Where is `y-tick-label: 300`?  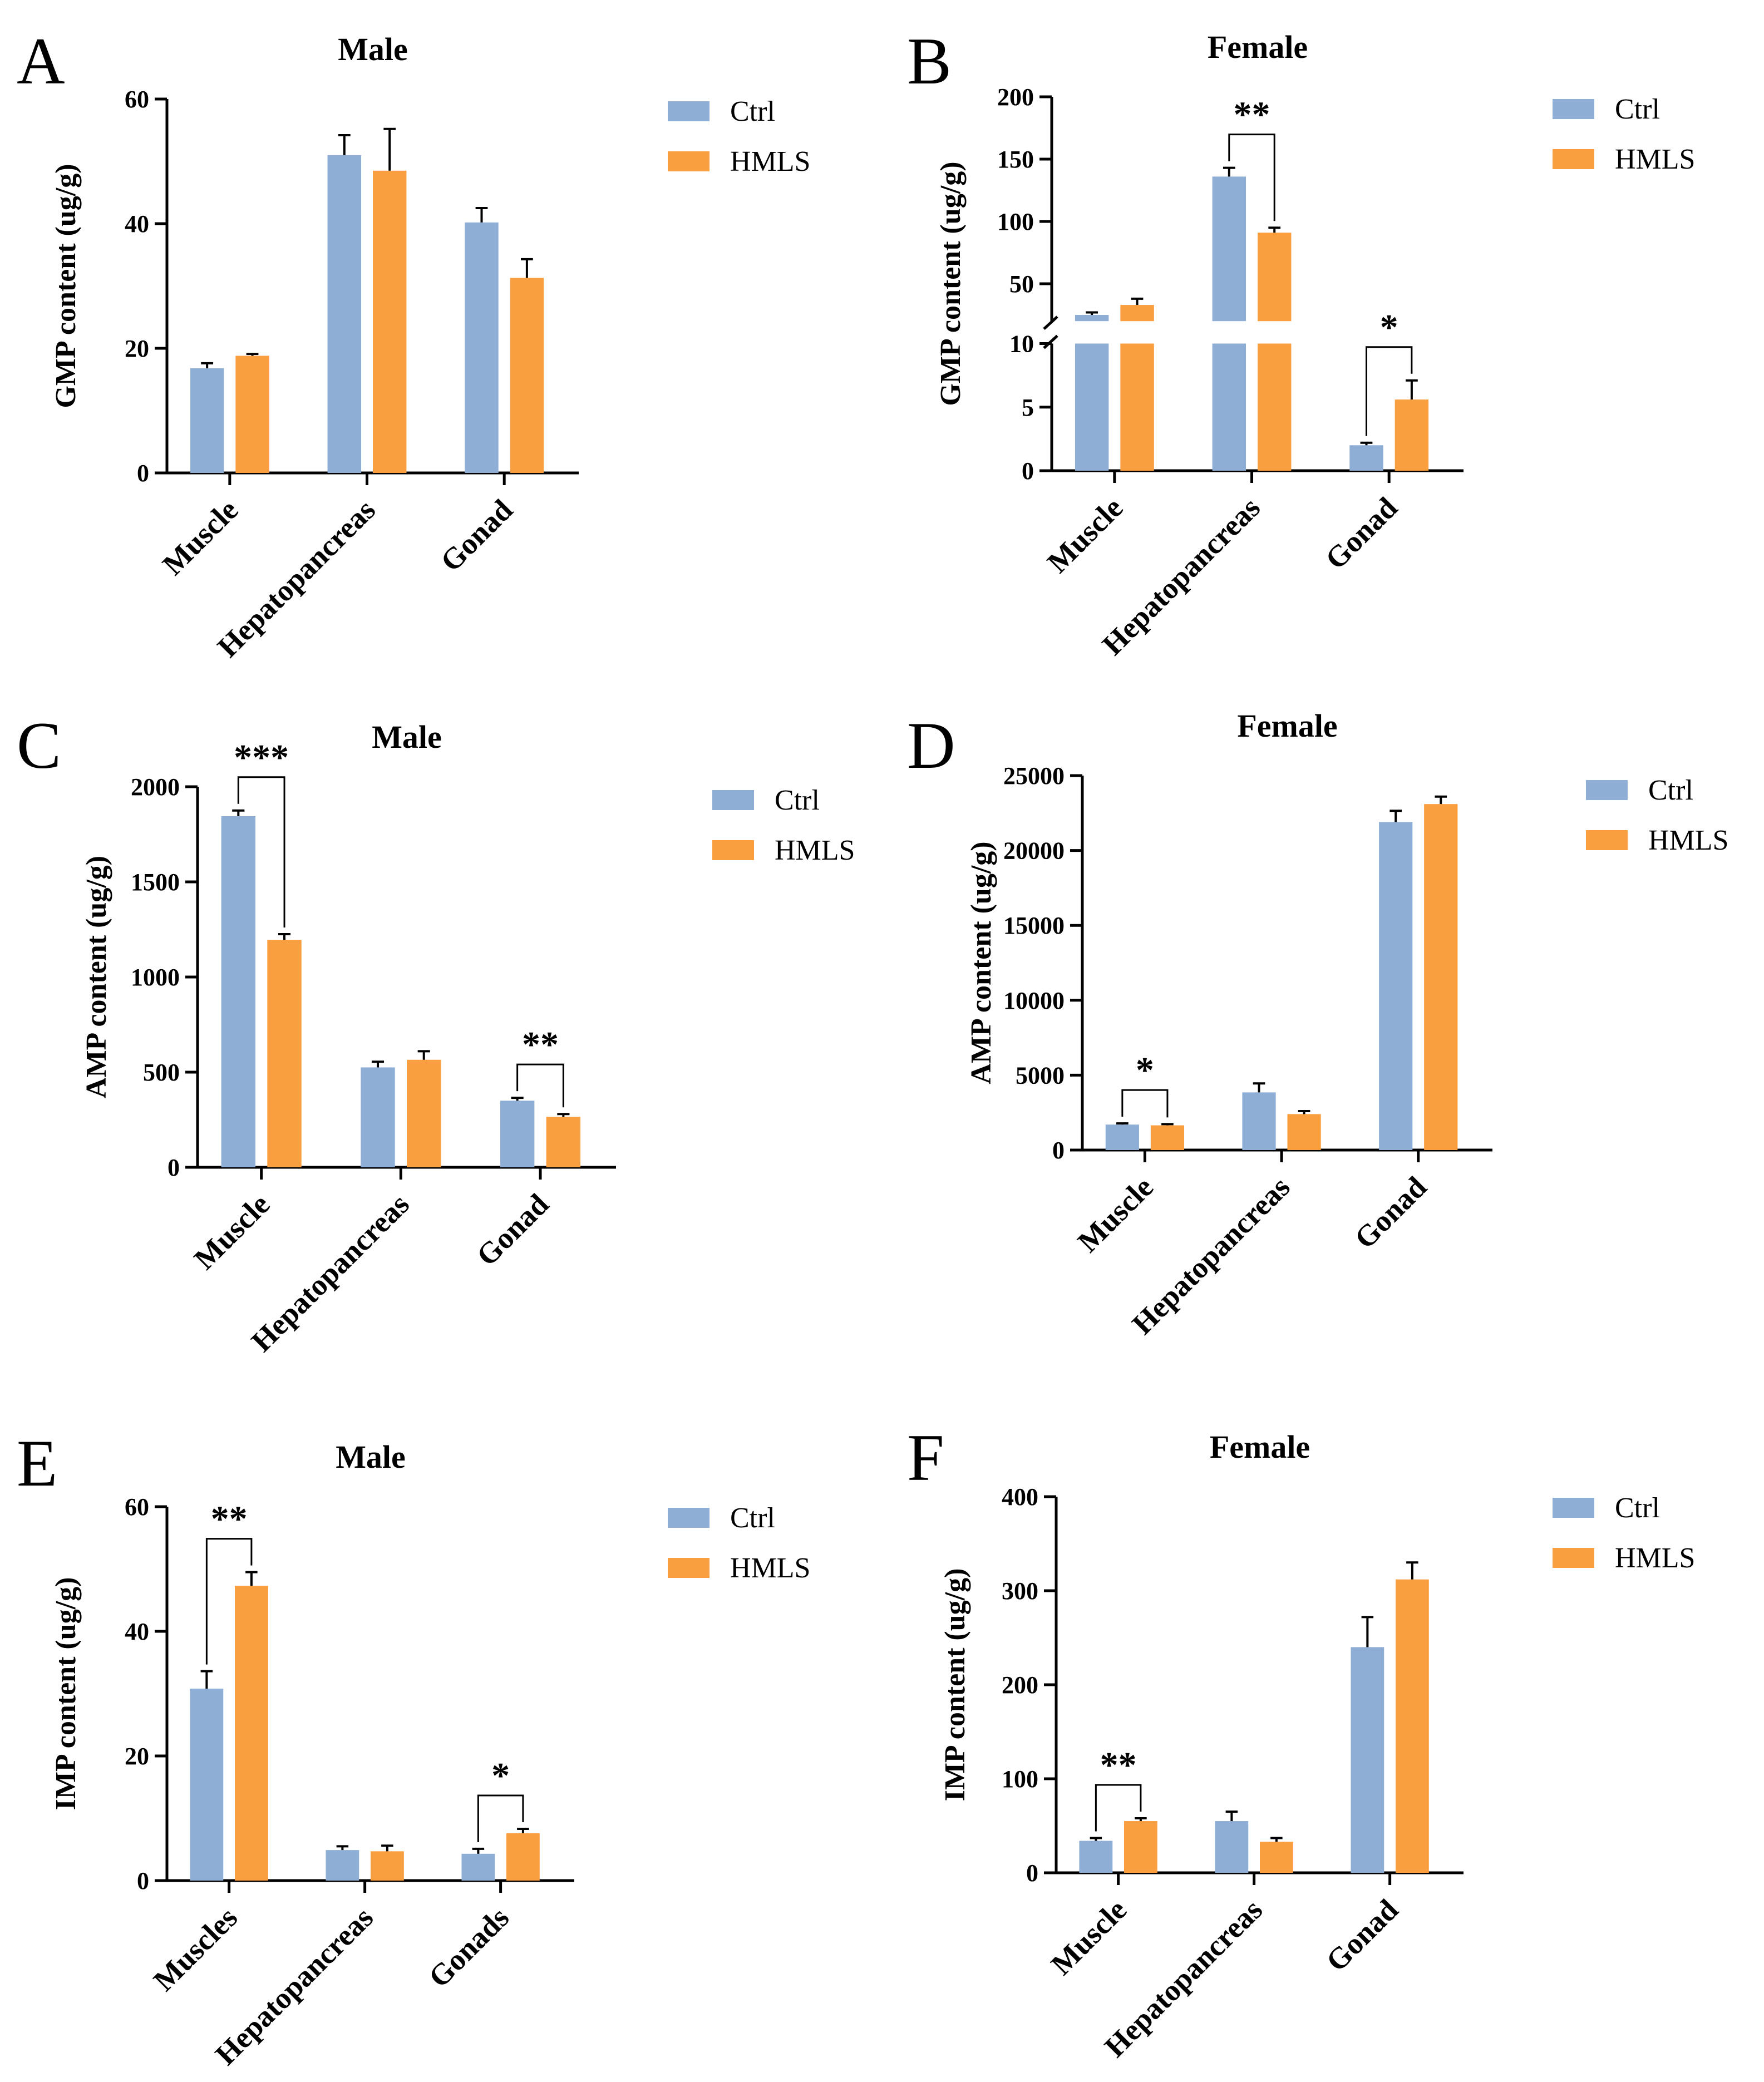 y-tick-label: 300 is located at coordinates (1020, 1591).